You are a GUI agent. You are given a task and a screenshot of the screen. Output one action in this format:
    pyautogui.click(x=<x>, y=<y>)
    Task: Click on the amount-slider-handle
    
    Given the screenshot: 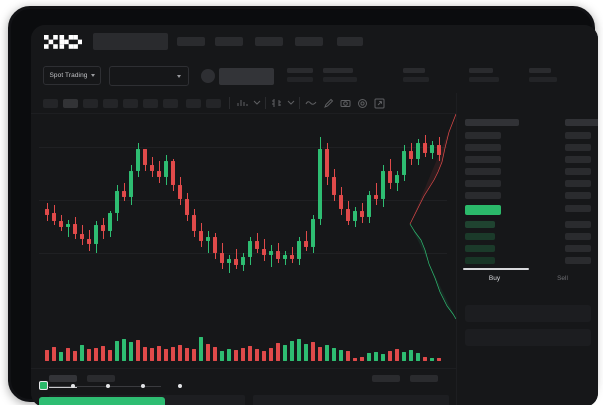 What is the action you would take?
    pyautogui.click(x=43, y=385)
    